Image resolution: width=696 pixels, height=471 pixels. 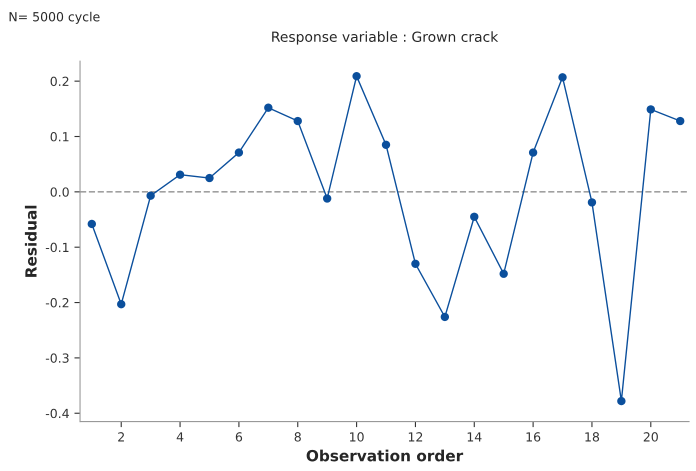 I want to click on y-tick-label: 0.0, so click(x=59, y=192).